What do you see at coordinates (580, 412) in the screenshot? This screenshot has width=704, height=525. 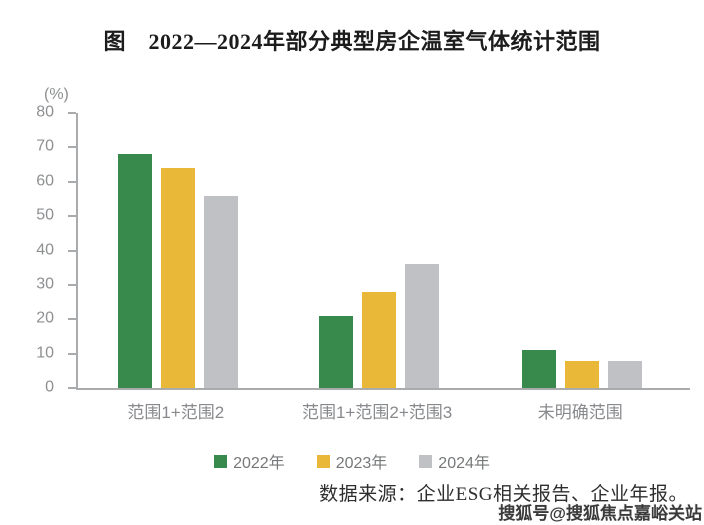 I see `x-category-label: 未明确范围` at bounding box center [580, 412].